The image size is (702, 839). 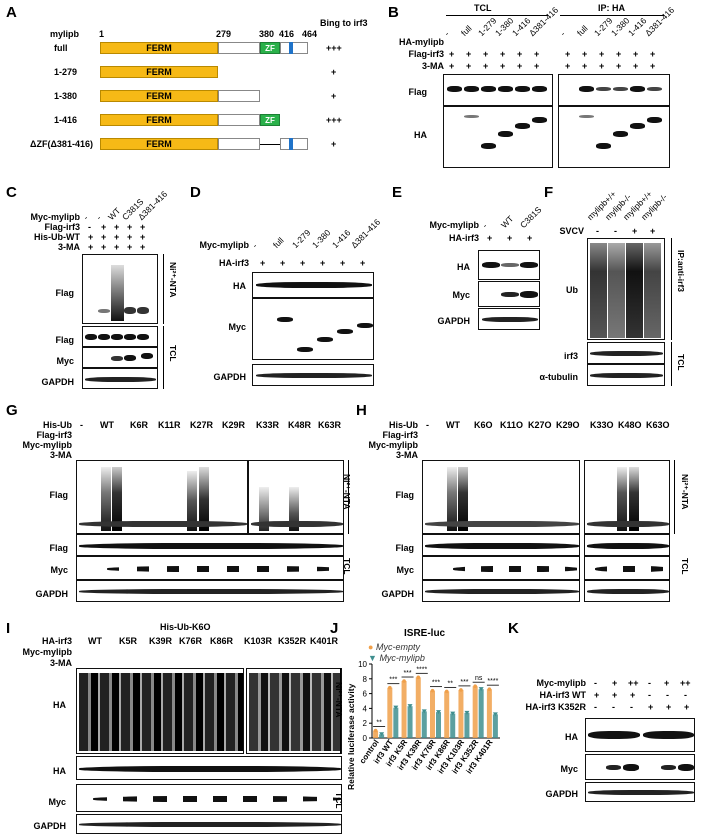 I want to click on blot-k-ha, so click(x=640, y=735).